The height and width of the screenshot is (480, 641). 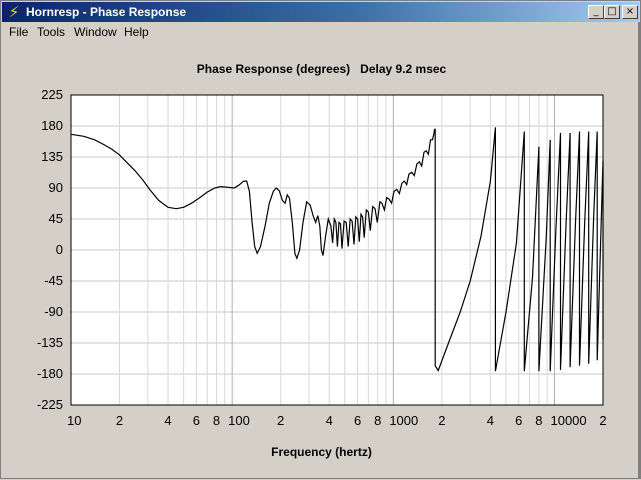 I want to click on minimize-button: _, so click(x=596, y=12).